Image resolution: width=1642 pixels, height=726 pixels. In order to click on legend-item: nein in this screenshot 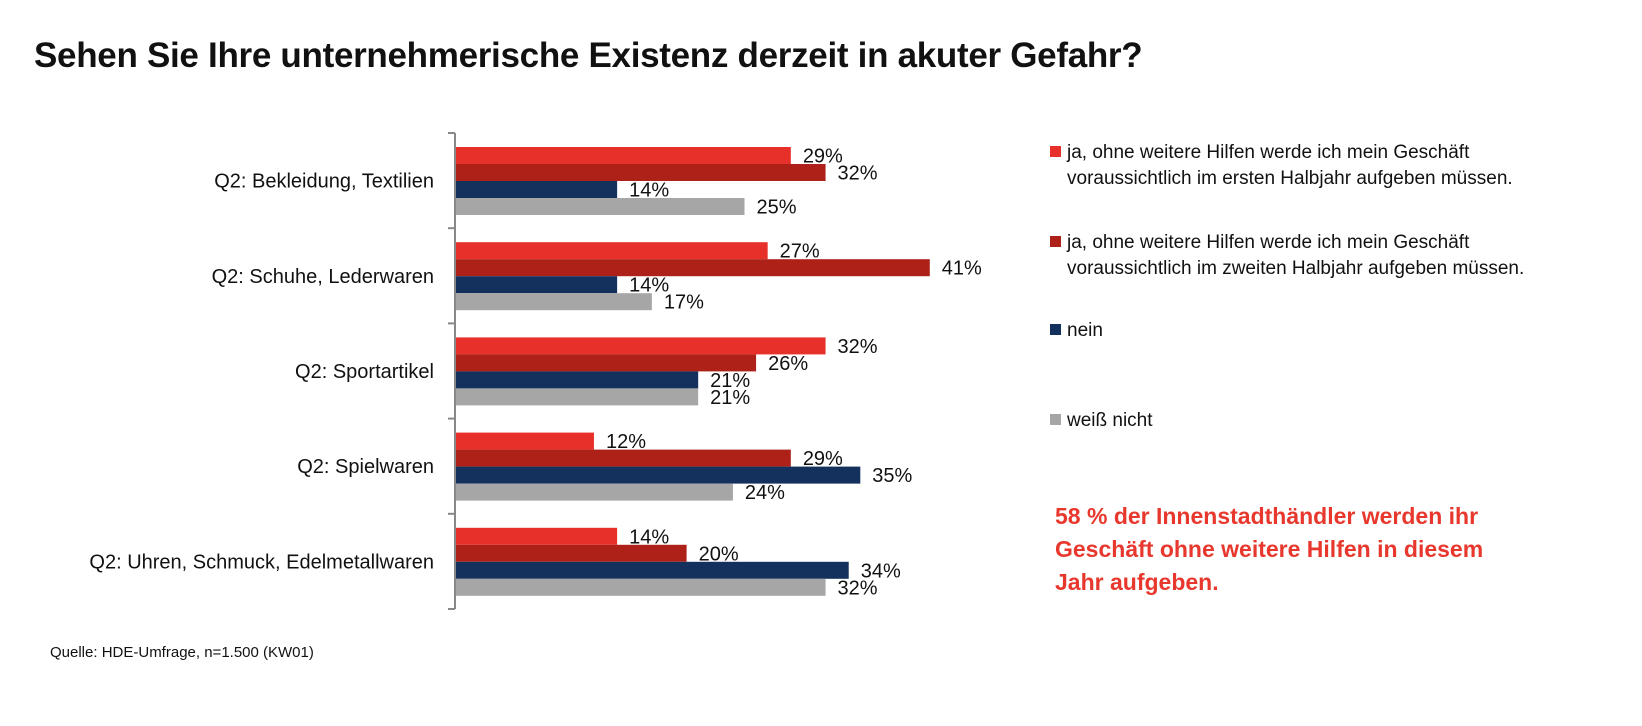, I will do `click(1308, 331)`.